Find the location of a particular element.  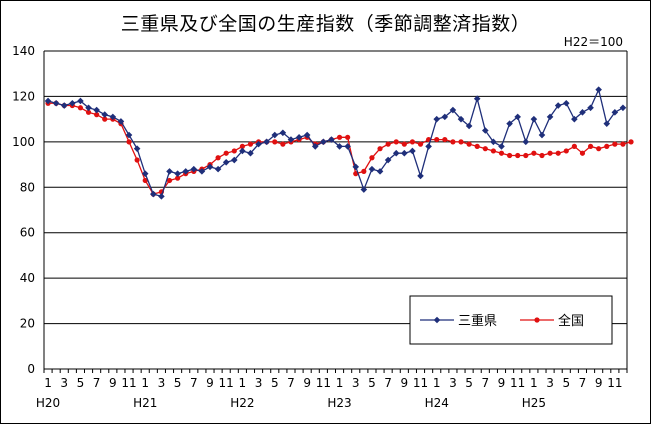

y-tick-label: 0 is located at coordinates (31, 369).